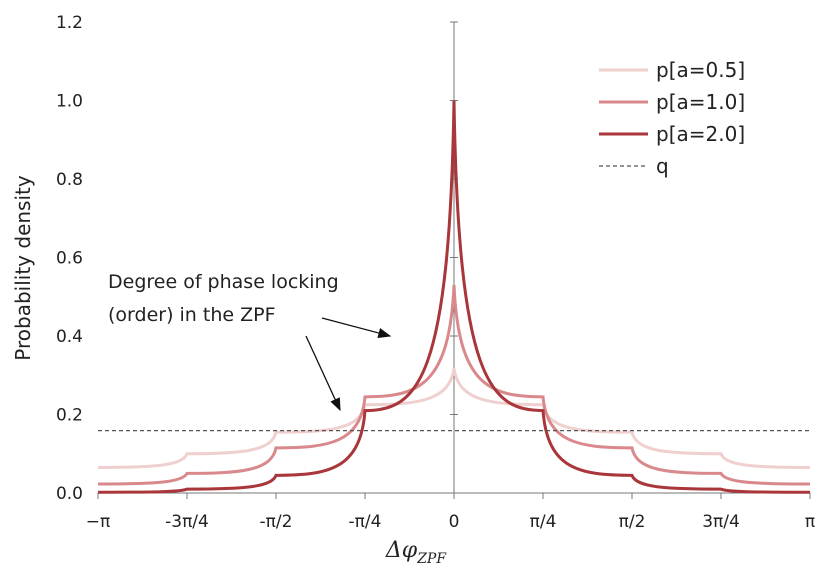  What do you see at coordinates (700, 102) in the screenshot?
I see `legend-label-1: p[a=1.0]` at bounding box center [700, 102].